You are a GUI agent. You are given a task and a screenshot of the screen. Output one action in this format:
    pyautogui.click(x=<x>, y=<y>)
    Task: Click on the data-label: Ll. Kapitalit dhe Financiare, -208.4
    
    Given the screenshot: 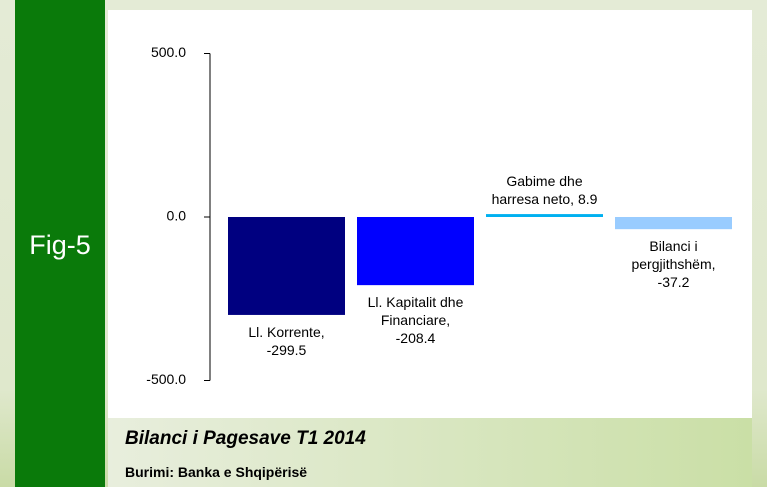 What is the action you would take?
    pyautogui.click(x=415, y=320)
    